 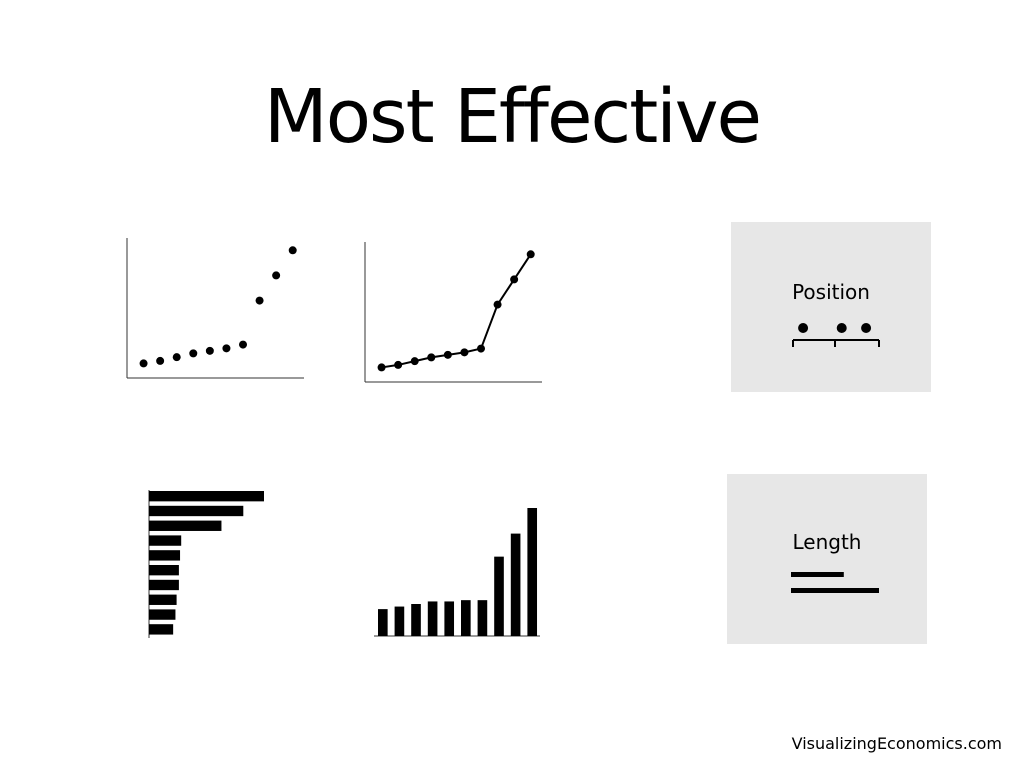 What do you see at coordinates (835, 582) in the screenshot?
I see `length-glyph` at bounding box center [835, 582].